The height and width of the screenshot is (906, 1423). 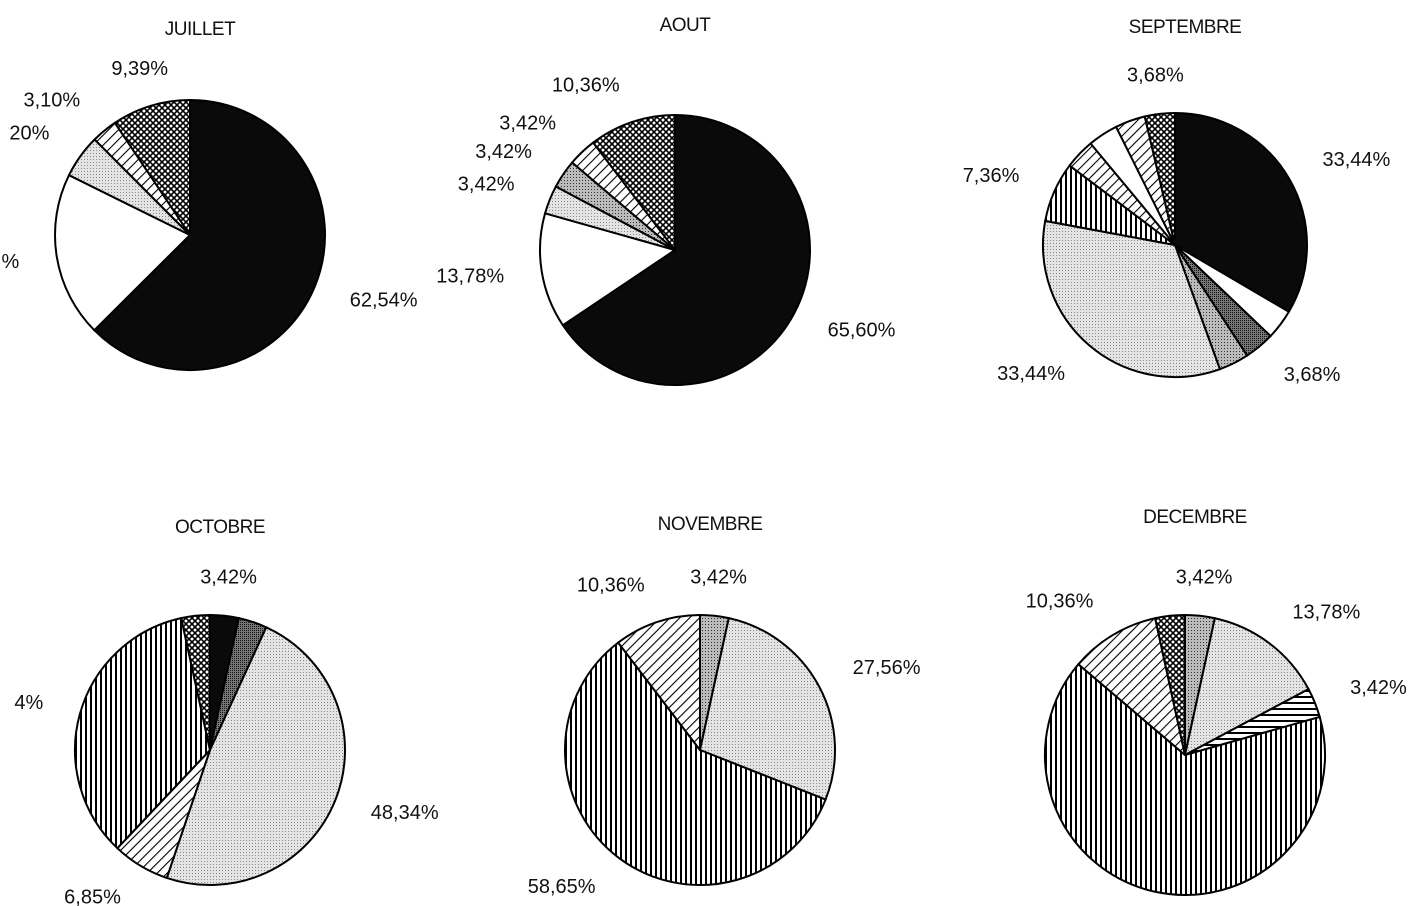 What do you see at coordinates (28, 703) in the screenshot?
I see `value-label: 4%` at bounding box center [28, 703].